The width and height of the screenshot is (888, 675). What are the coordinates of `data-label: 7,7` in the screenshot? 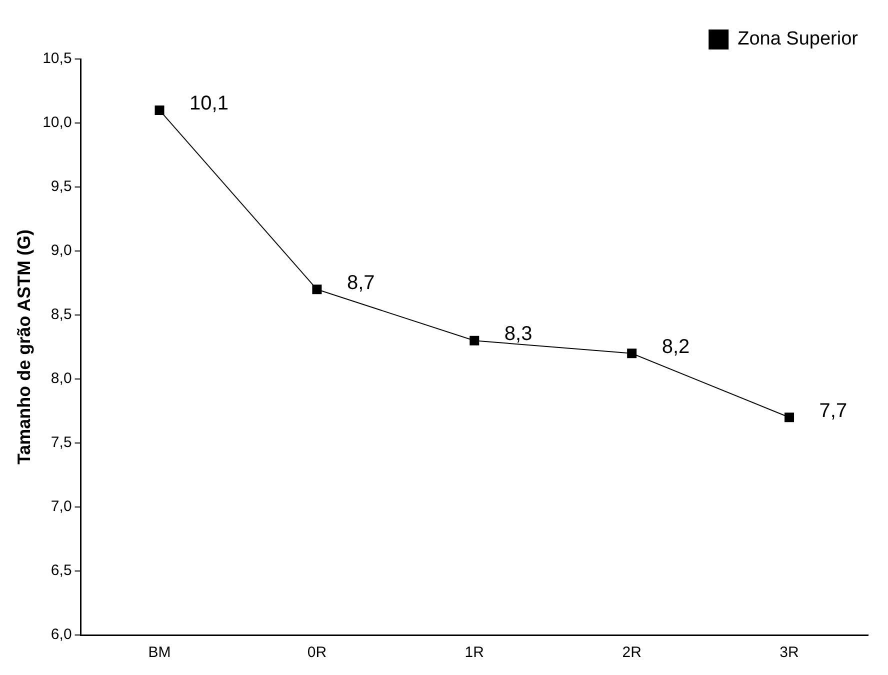 It's located at (833, 411).